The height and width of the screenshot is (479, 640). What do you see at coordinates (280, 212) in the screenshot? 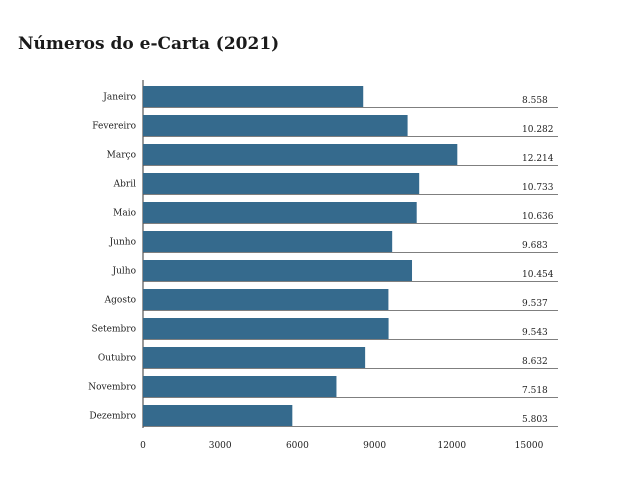
I see `bar-maio` at bounding box center [280, 212].